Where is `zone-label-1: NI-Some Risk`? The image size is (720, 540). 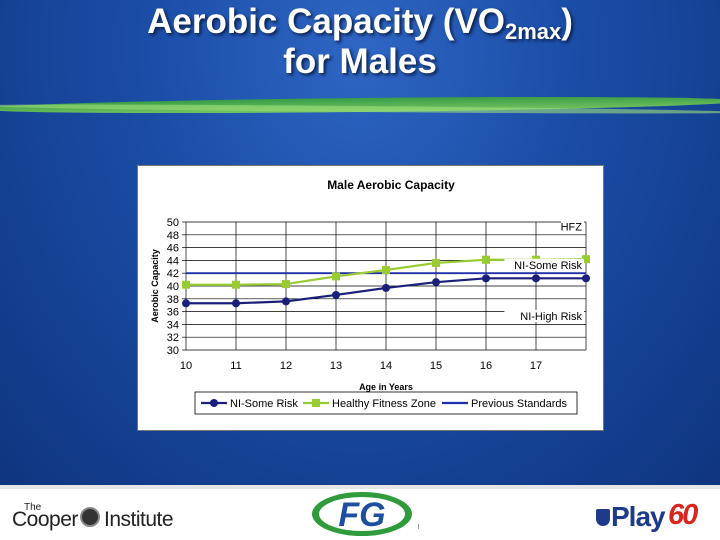 zone-label-1: NI-Some Risk is located at coordinates (548, 266).